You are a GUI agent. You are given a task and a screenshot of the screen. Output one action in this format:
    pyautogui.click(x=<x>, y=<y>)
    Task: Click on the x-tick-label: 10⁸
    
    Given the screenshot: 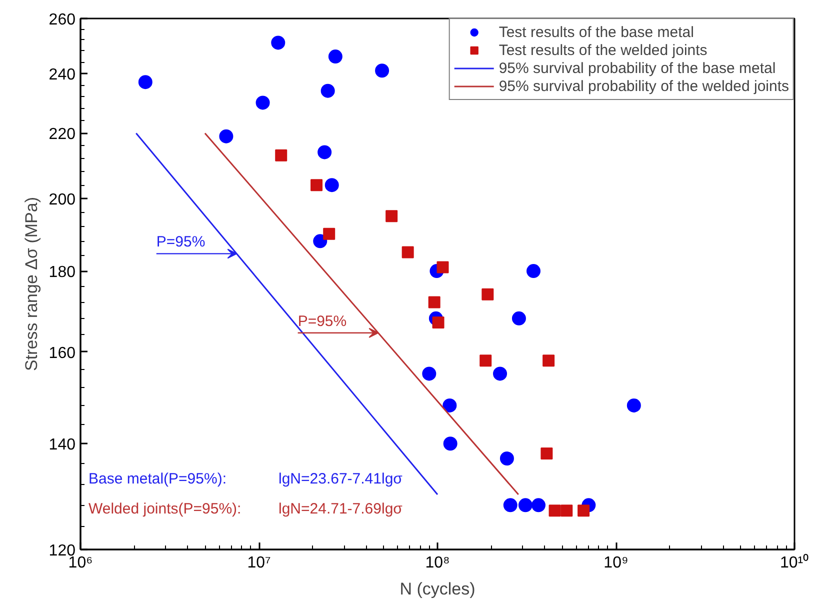 What is the action you would take?
    pyautogui.click(x=437, y=563)
    